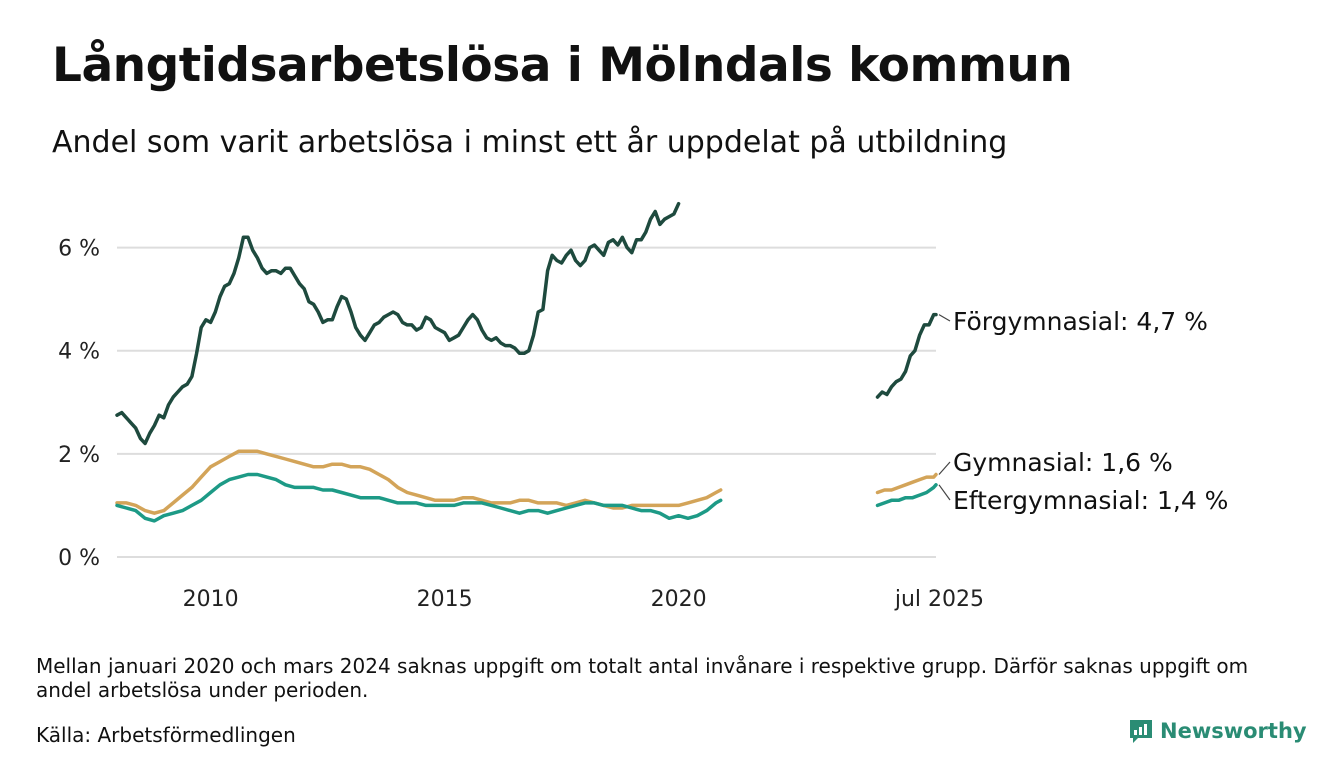 The width and height of the screenshot is (1340, 780). I want to click on chart-title: Långtidsarbetslösa i Mölndals kommun, so click(562, 65).